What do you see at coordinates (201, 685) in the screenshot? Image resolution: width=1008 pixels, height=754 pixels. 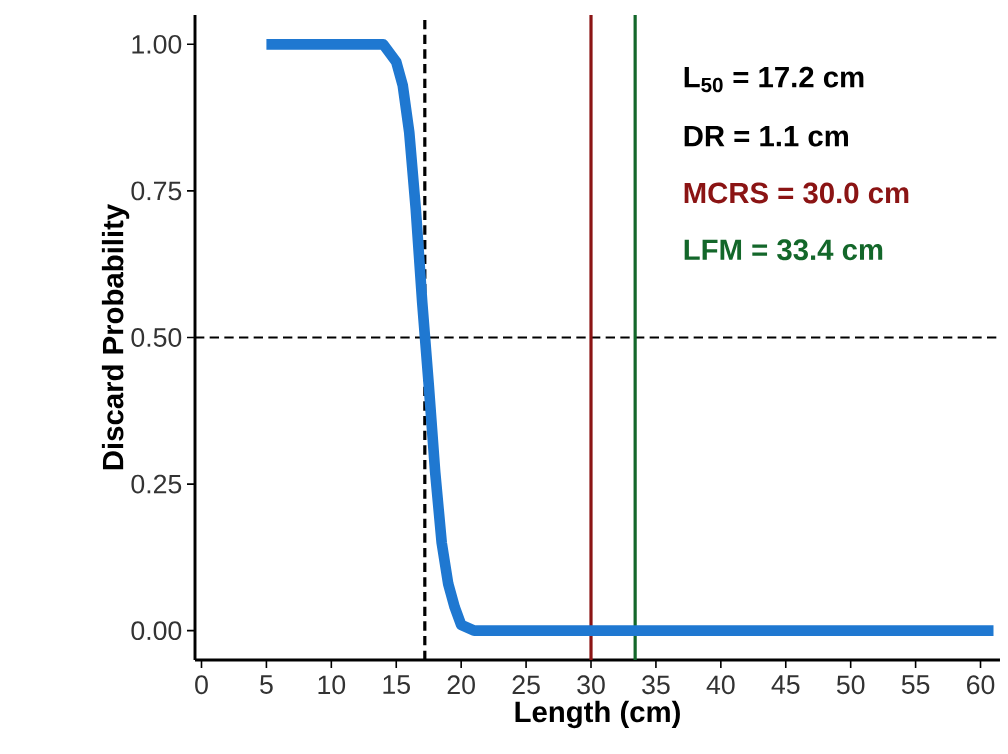 I see `x-tick-label: 0` at bounding box center [201, 685].